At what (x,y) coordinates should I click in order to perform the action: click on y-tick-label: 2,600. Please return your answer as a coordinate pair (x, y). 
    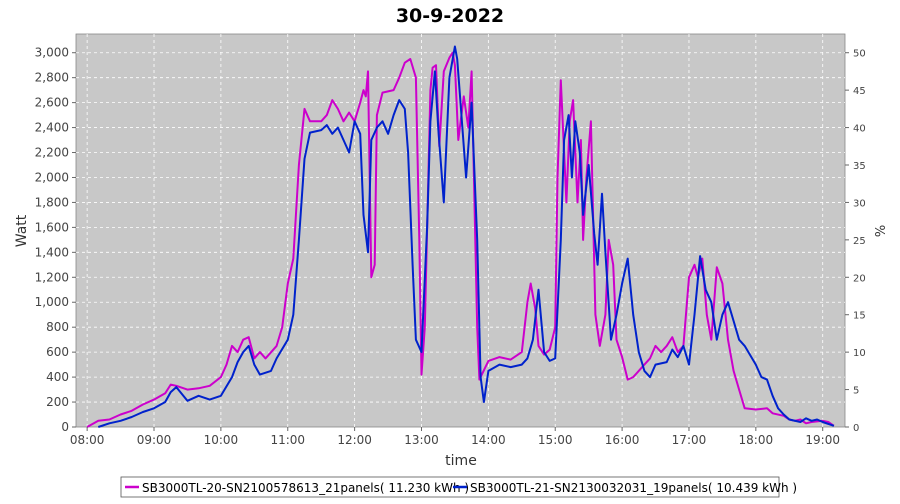
    Looking at the image, I should click on (52, 103).